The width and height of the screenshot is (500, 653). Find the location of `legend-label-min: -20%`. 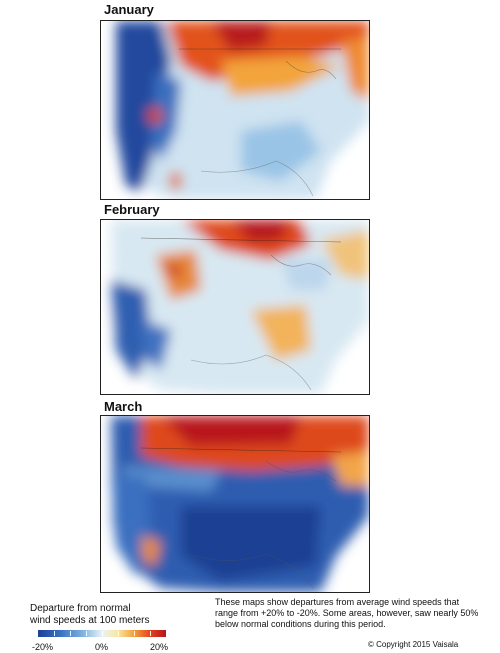

legend-label-min: -20% is located at coordinates (42, 647).